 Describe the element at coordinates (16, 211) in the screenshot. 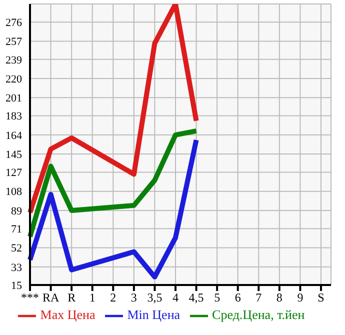

I see `y-tick-label: 89` at that location.